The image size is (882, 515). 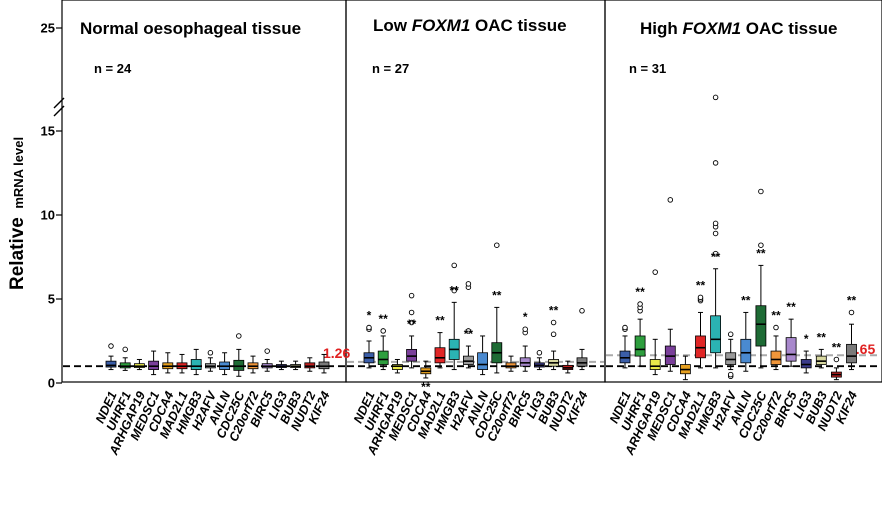 What do you see at coordinates (113, 68) in the screenshot?
I see `panel-1-n: n = 24` at bounding box center [113, 68].